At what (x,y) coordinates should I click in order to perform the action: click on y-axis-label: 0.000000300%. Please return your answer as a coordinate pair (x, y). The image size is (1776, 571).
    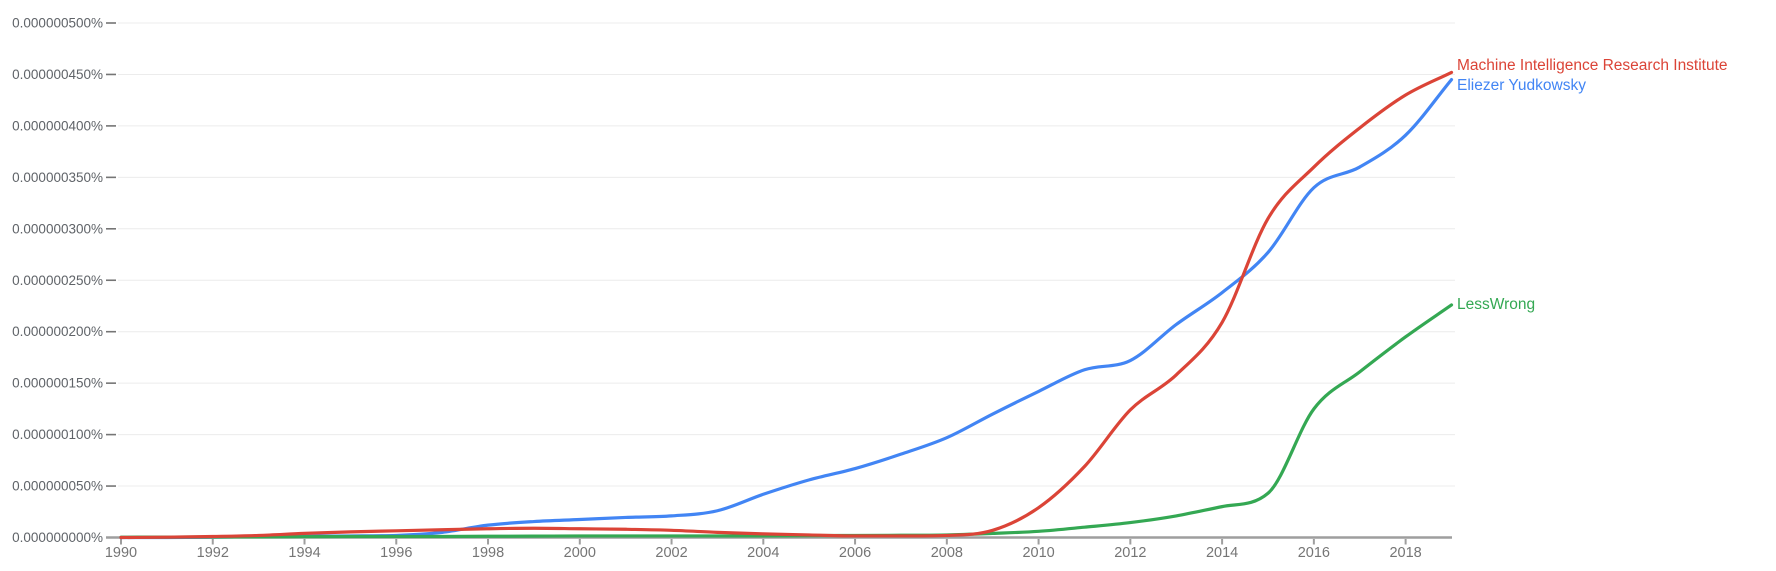
    Looking at the image, I should click on (57, 228).